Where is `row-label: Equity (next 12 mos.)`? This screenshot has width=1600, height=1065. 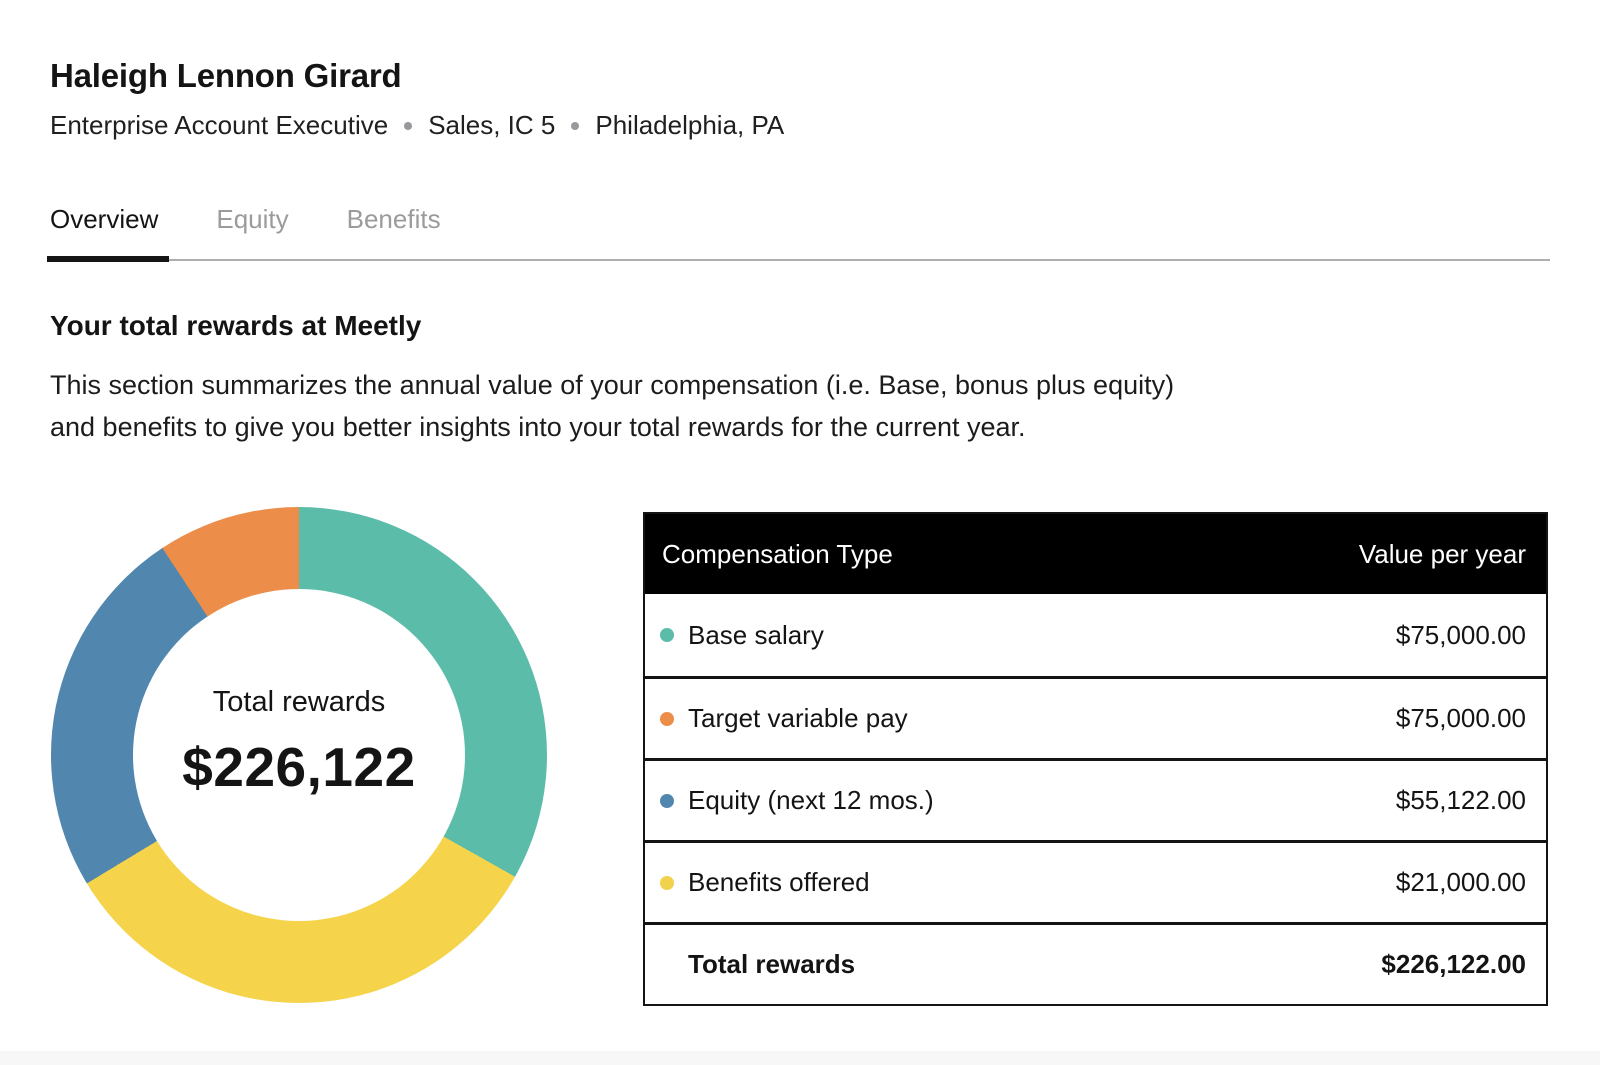 row-label: Equity (next 12 mos.) is located at coordinates (811, 800).